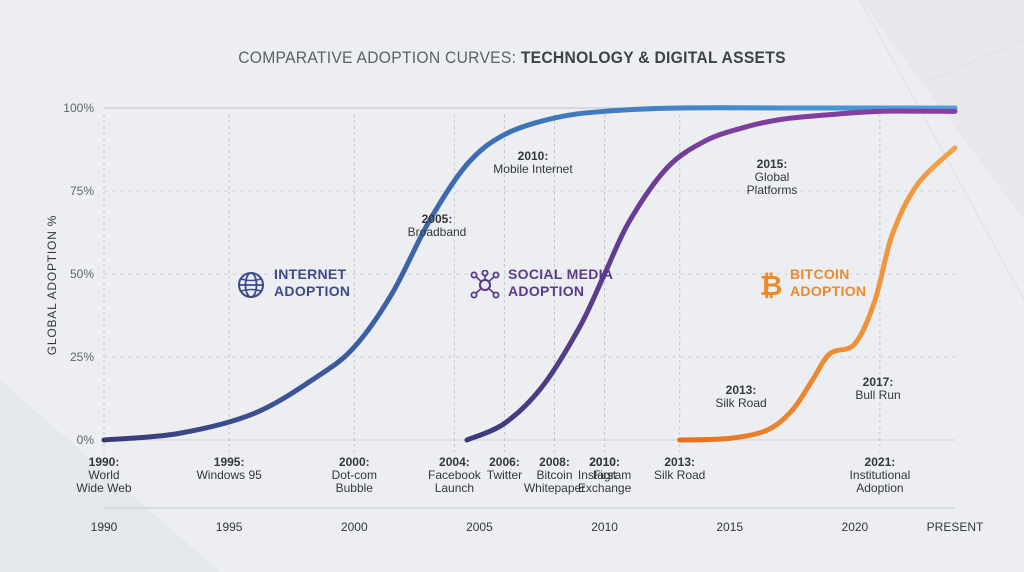  I want to click on x-tick-label: 2010, so click(604, 527).